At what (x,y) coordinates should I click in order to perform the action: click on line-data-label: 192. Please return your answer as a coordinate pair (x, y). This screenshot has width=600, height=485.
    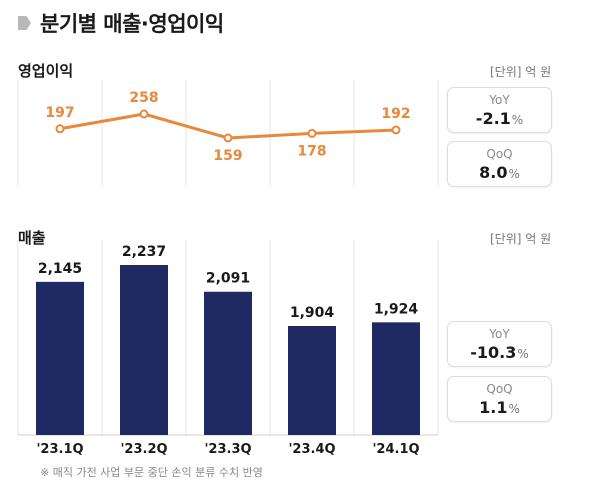
    Looking at the image, I should click on (395, 114).